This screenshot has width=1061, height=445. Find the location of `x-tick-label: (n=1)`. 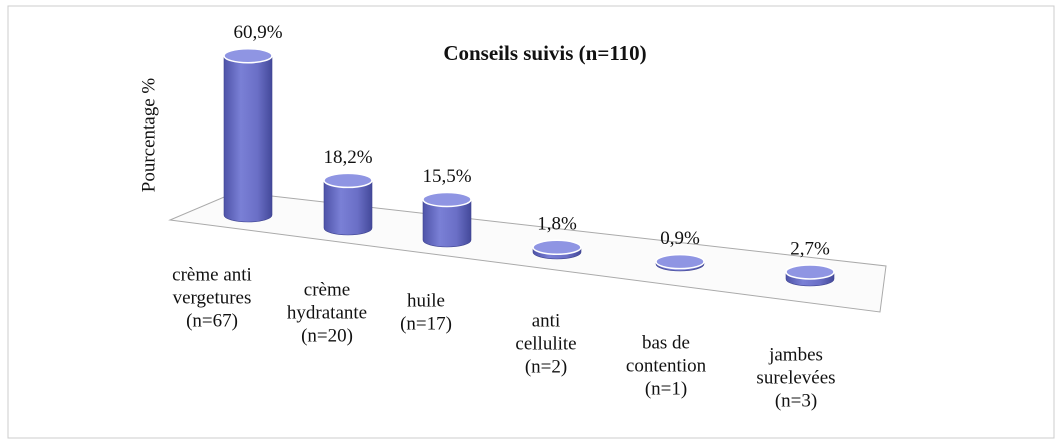

x-tick-label: (n=1) is located at coordinates (666, 388).